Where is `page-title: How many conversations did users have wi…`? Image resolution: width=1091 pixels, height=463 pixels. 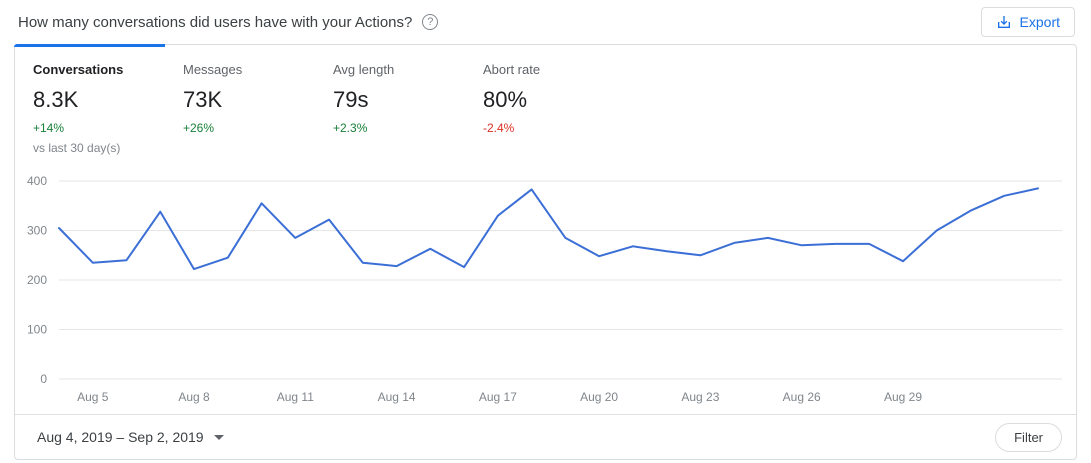 page-title: How many conversations did users have wi… is located at coordinates (215, 22).